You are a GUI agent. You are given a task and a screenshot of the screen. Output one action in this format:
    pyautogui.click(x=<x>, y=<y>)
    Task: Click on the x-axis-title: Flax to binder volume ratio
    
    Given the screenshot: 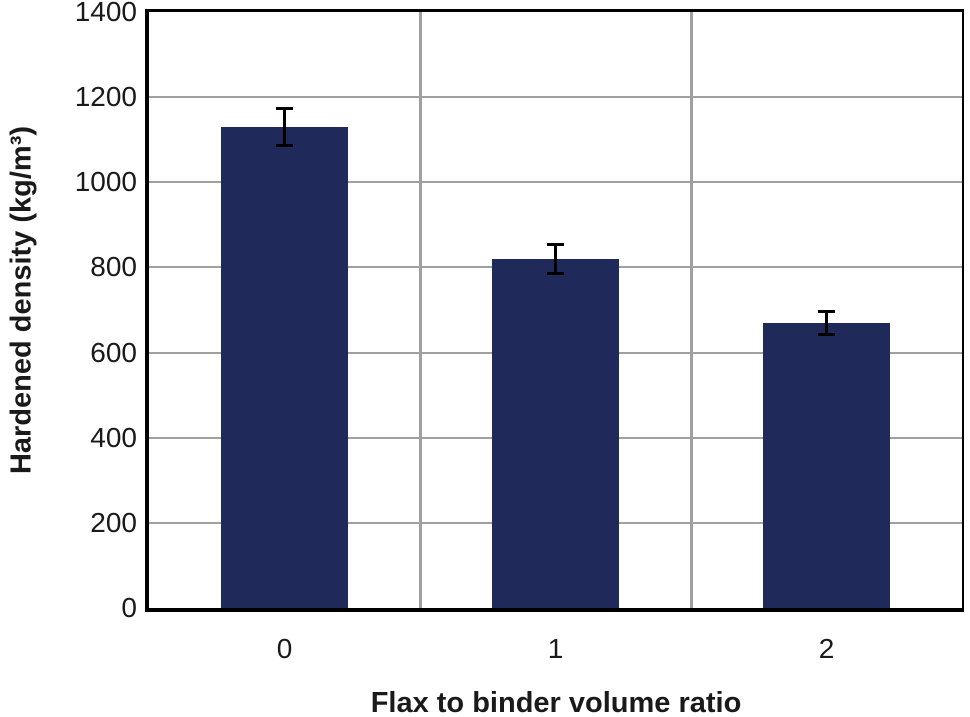 What is the action you would take?
    pyautogui.click(x=556, y=702)
    